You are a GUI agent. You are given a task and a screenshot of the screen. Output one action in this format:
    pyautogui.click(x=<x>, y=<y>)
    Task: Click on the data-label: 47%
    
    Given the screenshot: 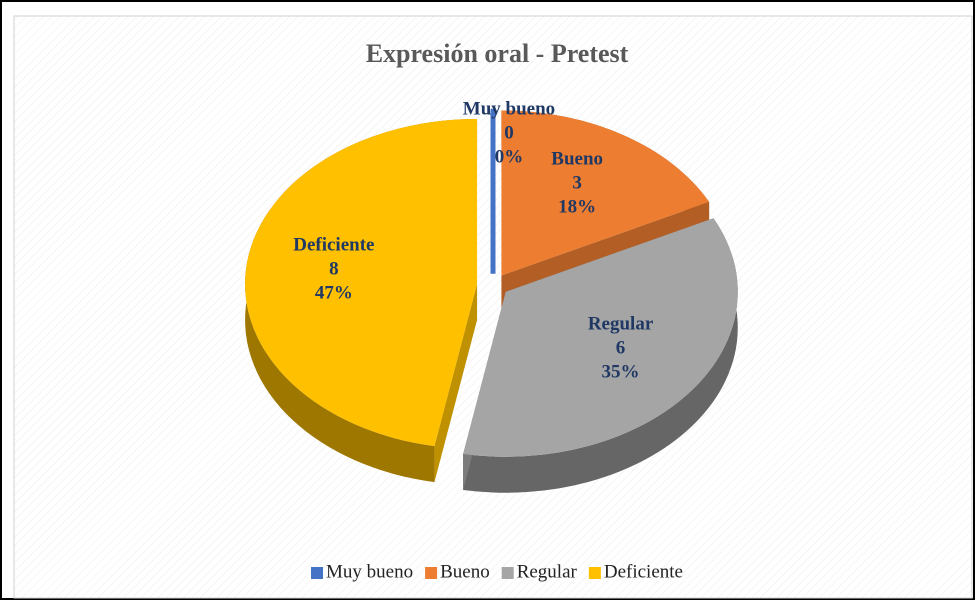 What is the action you would take?
    pyautogui.click(x=334, y=293)
    